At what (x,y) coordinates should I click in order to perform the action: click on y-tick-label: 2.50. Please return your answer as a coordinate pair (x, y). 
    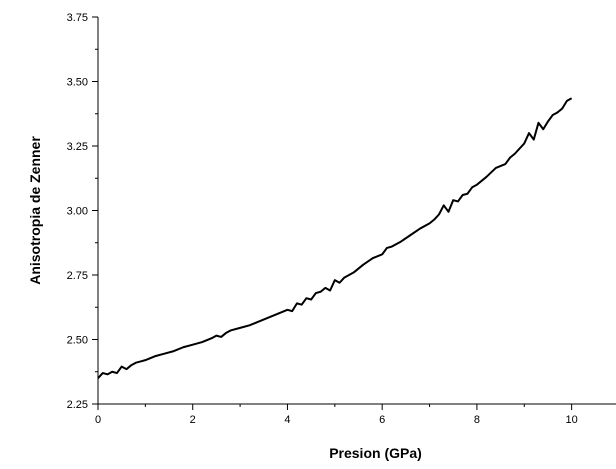
    Looking at the image, I should click on (77, 341).